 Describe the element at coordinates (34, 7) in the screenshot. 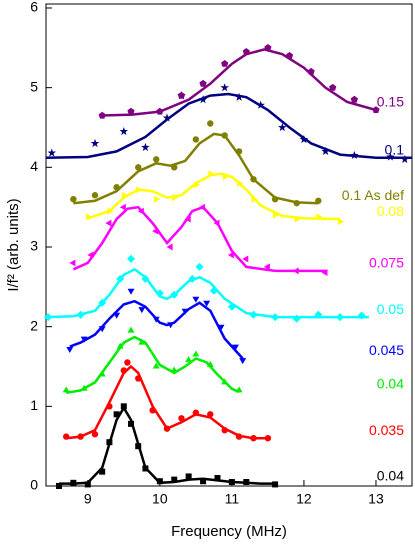

I see `y-tick-label: 6` at that location.